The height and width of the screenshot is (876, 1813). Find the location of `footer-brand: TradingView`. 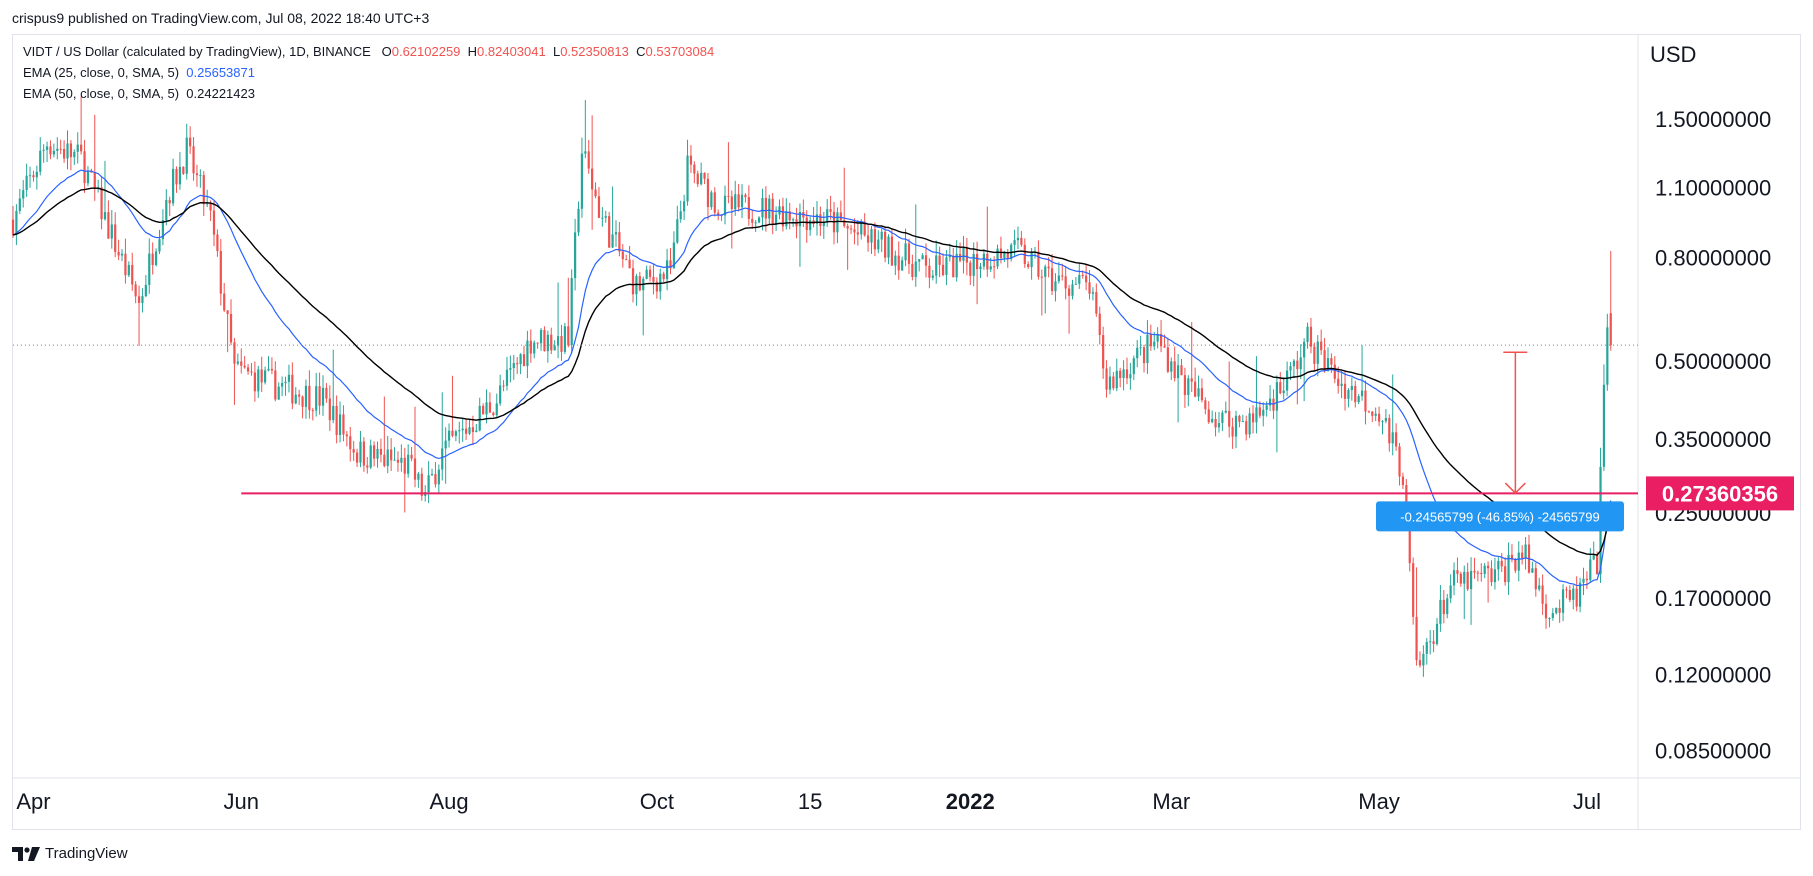

footer-brand: TradingView is located at coordinates (70, 853).